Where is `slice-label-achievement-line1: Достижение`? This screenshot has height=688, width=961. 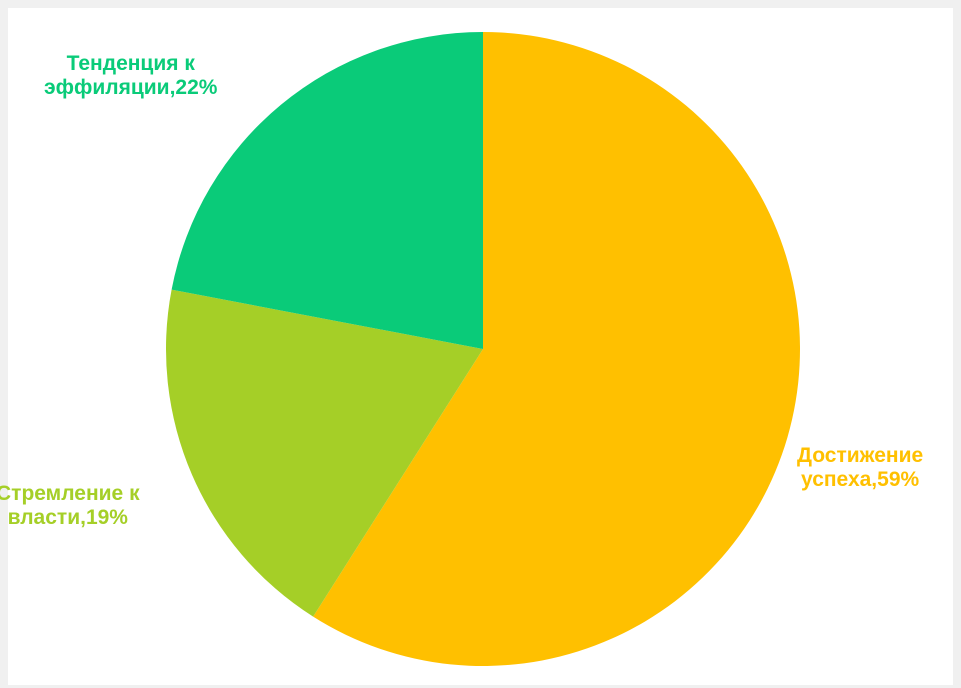 slice-label-achievement-line1: Достижение is located at coordinates (860, 455).